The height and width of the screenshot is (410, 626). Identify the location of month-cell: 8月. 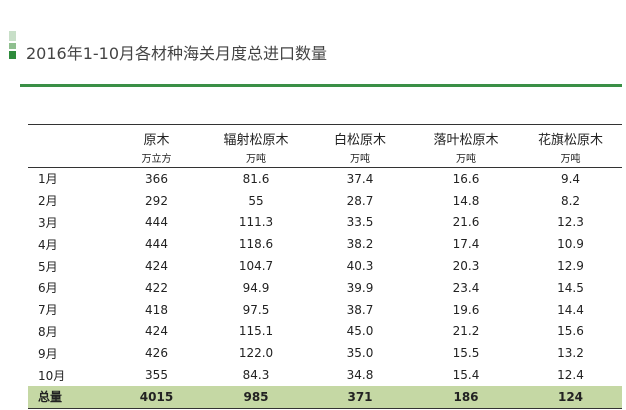
(48, 331).